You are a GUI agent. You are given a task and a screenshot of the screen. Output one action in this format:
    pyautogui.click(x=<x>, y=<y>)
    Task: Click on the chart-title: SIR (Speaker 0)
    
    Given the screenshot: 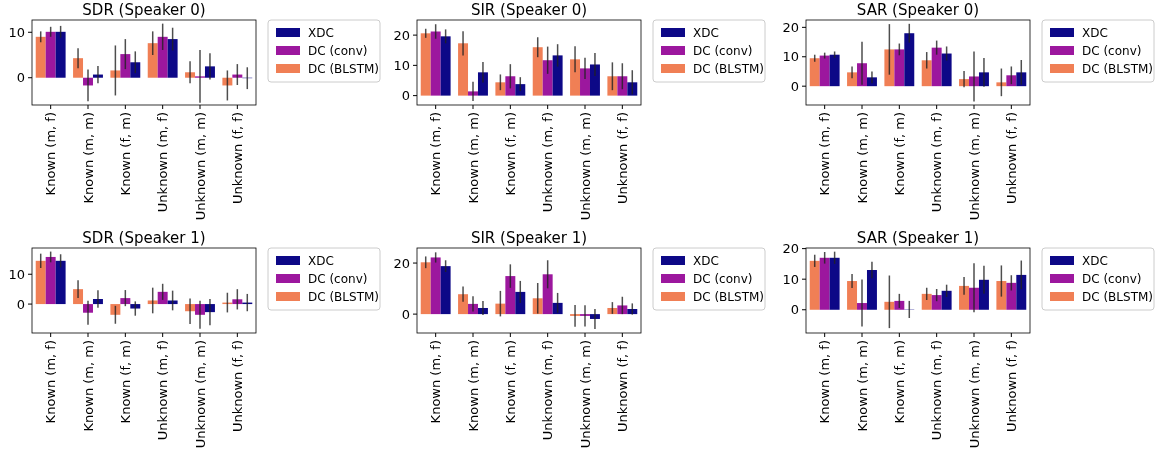 What is the action you would take?
    pyautogui.click(x=529, y=10)
    